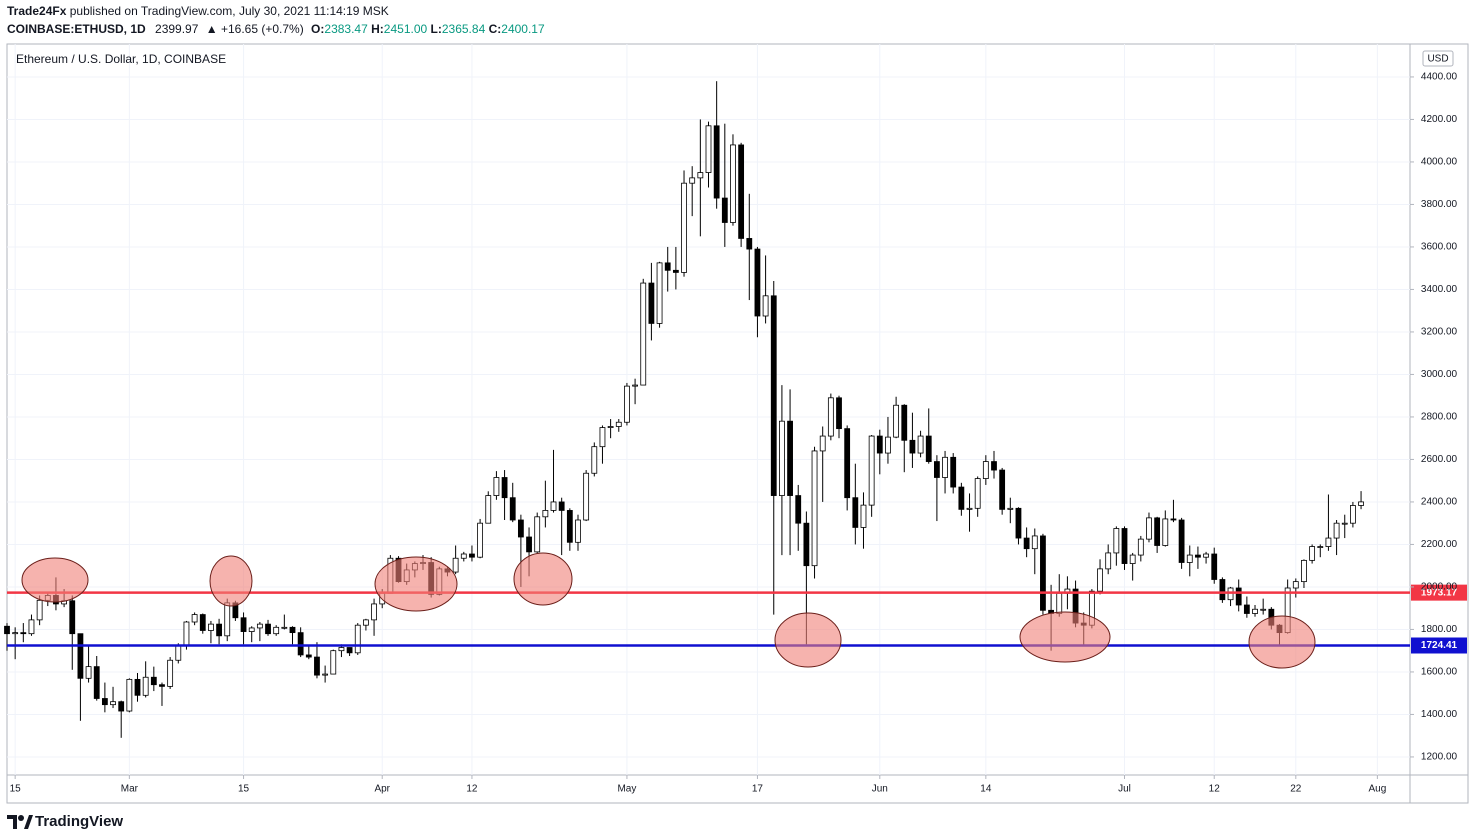 This screenshot has height=840, width=1475. What do you see at coordinates (1439, 714) in the screenshot?
I see `y-tick-label: 1400.00` at bounding box center [1439, 714].